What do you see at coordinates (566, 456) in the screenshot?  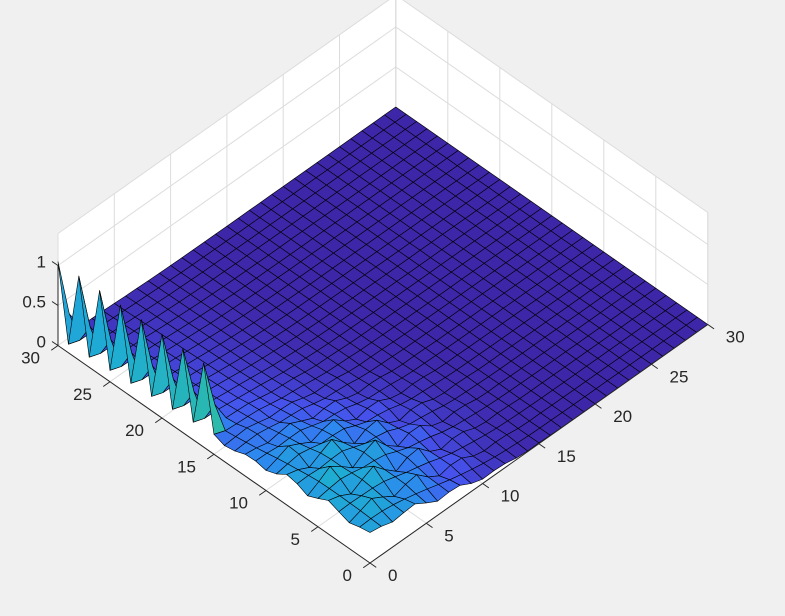 I see `x-tick-label: 15` at bounding box center [566, 456].